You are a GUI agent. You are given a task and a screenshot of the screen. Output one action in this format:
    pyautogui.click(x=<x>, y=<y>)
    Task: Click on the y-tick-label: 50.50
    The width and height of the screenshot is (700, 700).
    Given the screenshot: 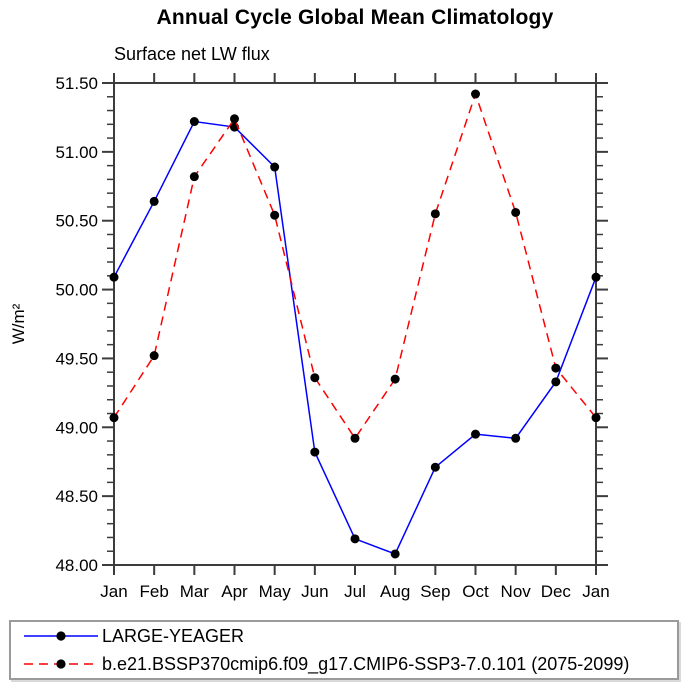 What is the action you would take?
    pyautogui.click(x=76, y=221)
    